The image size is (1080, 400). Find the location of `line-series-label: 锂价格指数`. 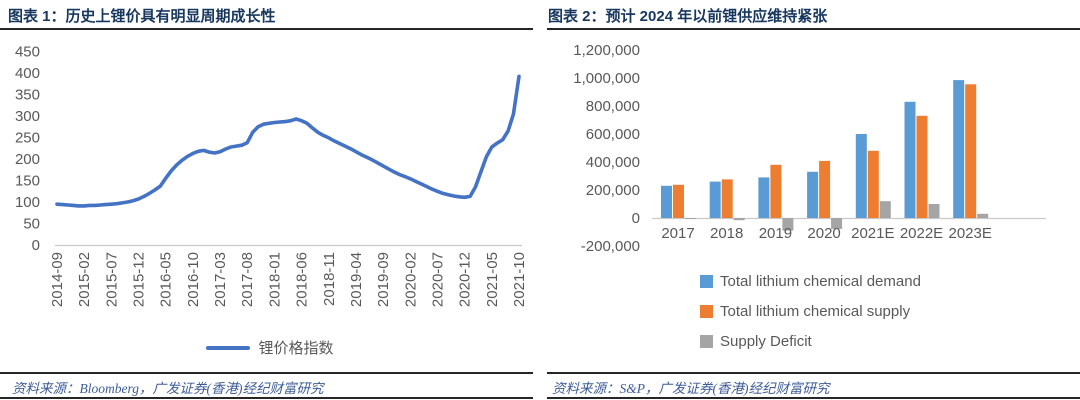

line-series-label: 锂价格指数 is located at coordinates (296, 348).